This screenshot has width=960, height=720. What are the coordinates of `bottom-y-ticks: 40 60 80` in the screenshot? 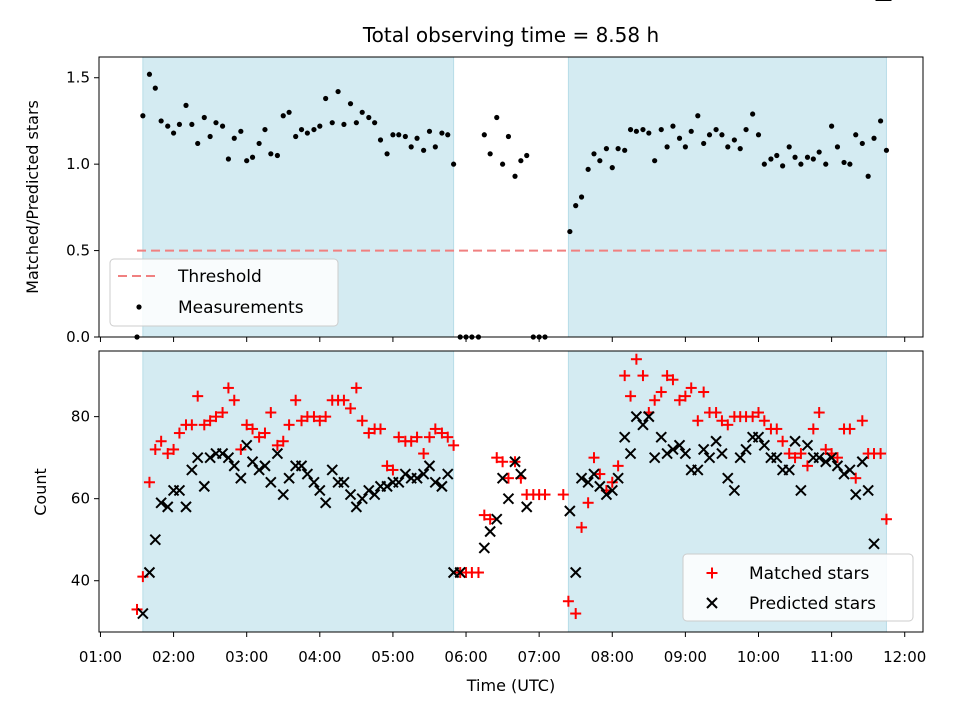 It's located at (85, 499).